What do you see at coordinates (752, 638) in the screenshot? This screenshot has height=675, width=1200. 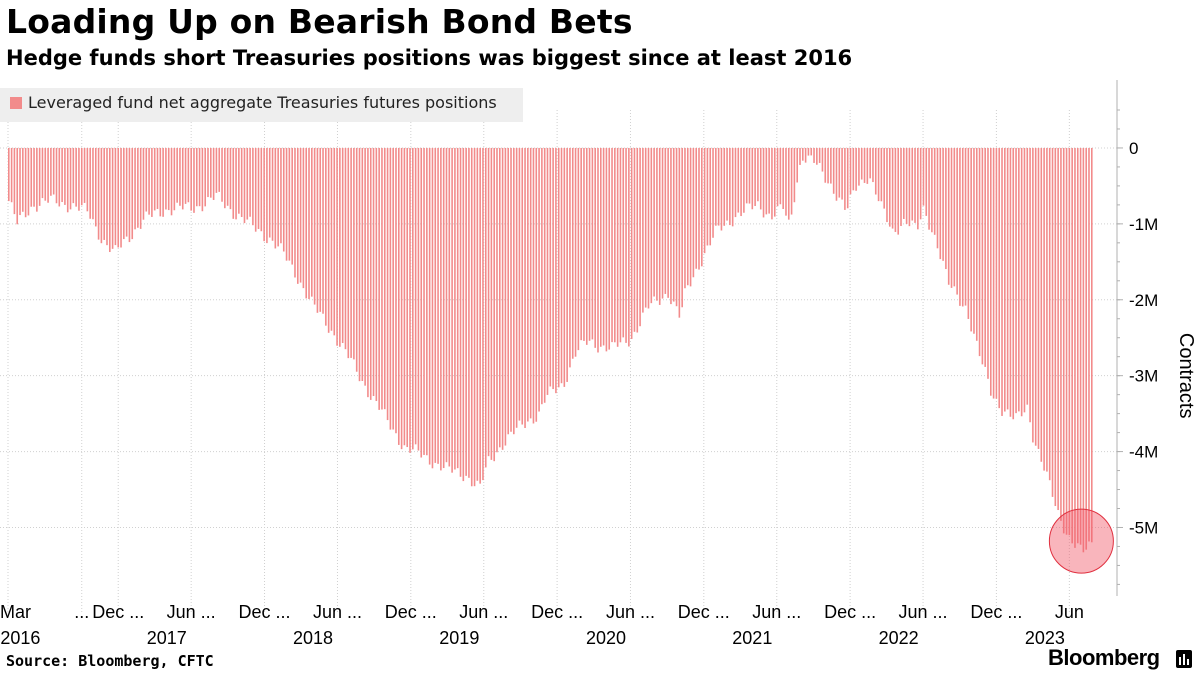 I see `x-year-label: 2021` at bounding box center [752, 638].